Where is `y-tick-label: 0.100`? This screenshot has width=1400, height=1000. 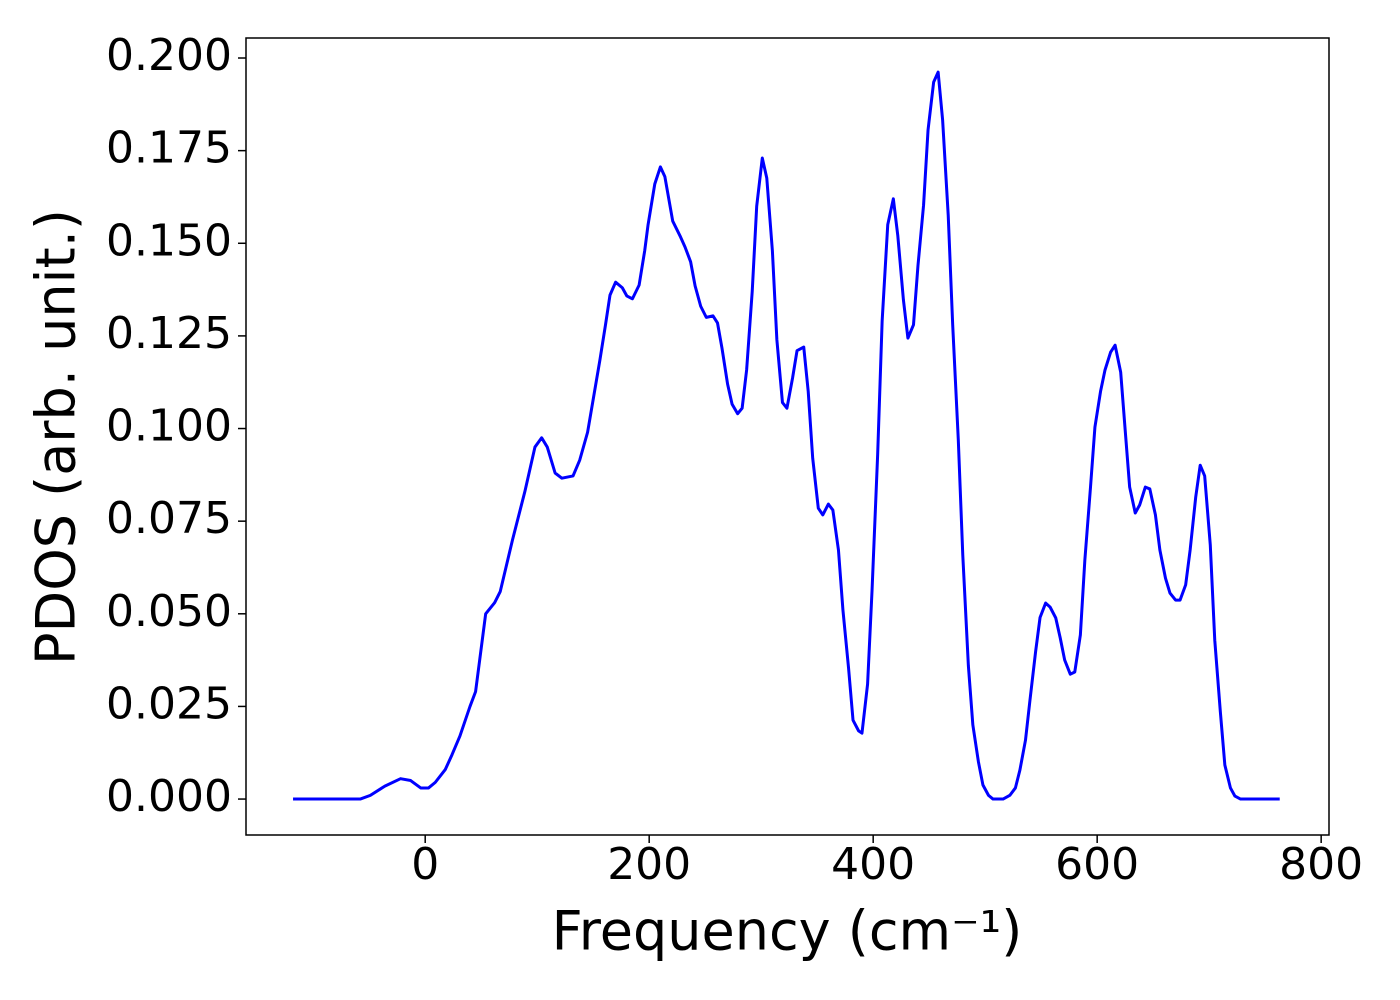 y-tick-label: 0.100 is located at coordinates (169, 426).